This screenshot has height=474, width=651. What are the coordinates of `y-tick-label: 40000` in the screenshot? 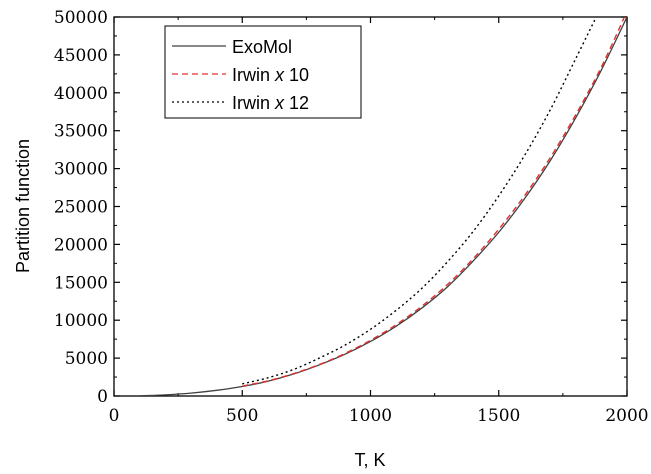 It's located at (81, 94).